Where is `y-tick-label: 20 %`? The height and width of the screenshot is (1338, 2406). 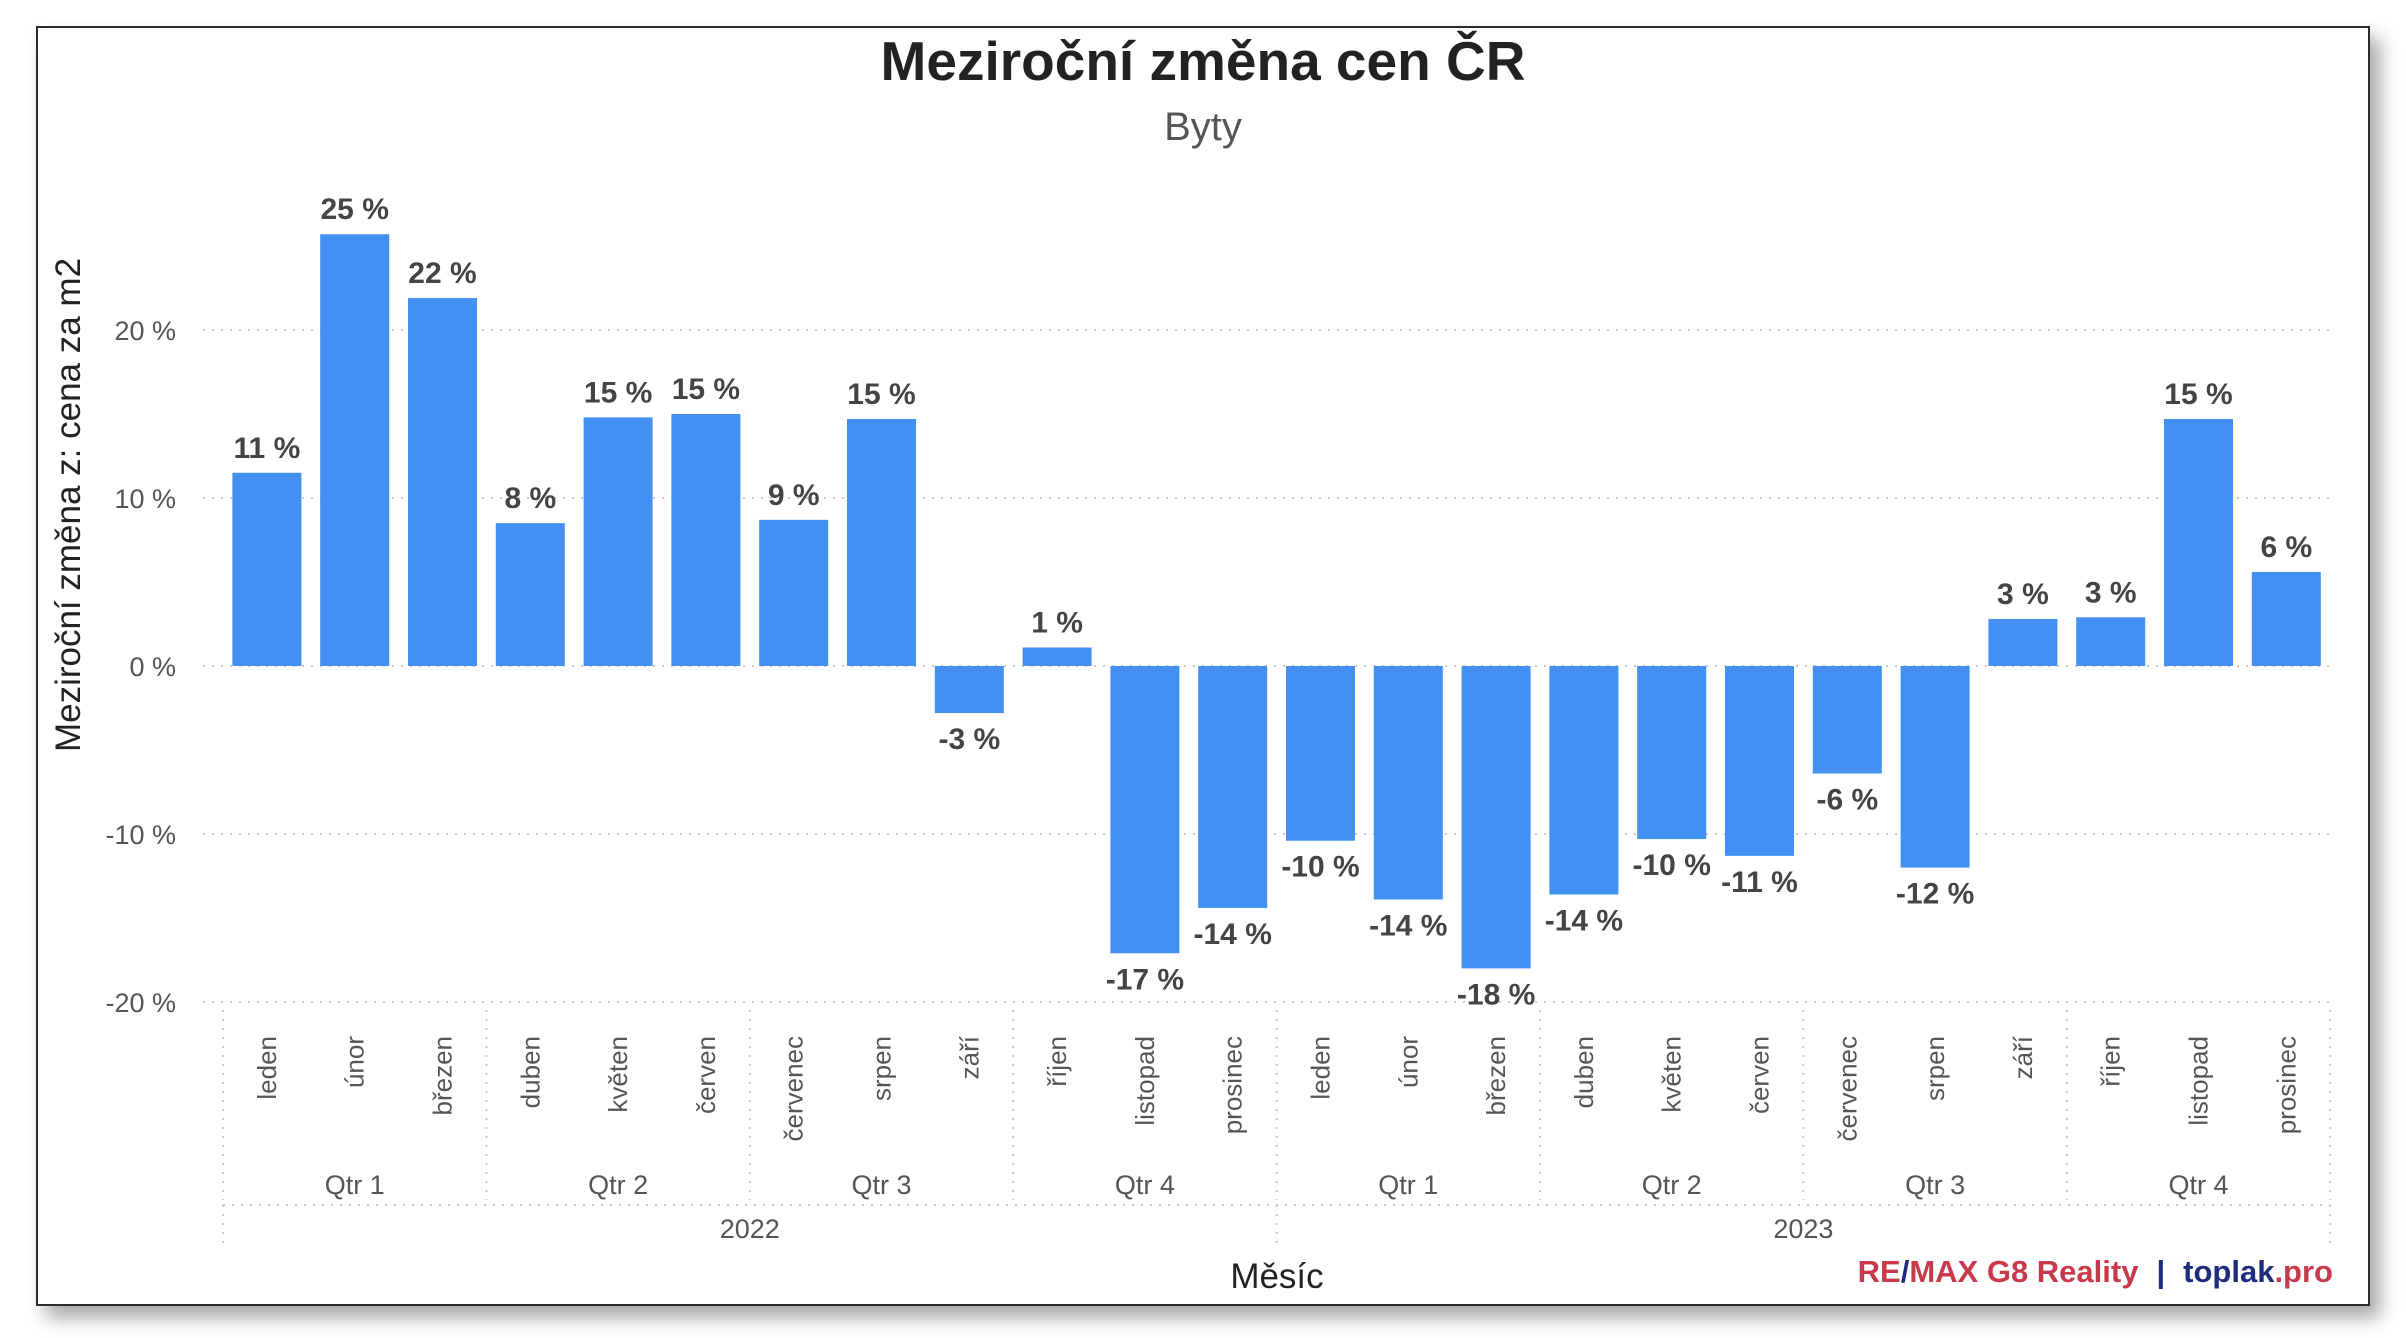
y-tick-label: 20 % is located at coordinates (145, 331).